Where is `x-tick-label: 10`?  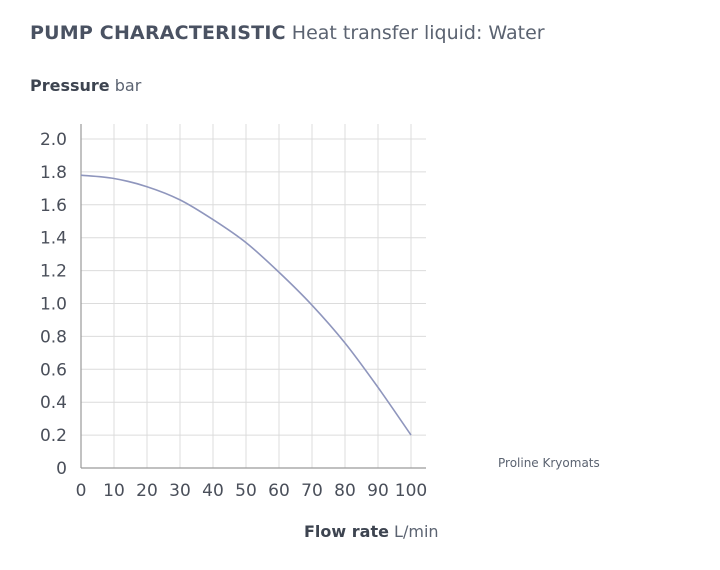
x-tick-label: 10 is located at coordinates (114, 491).